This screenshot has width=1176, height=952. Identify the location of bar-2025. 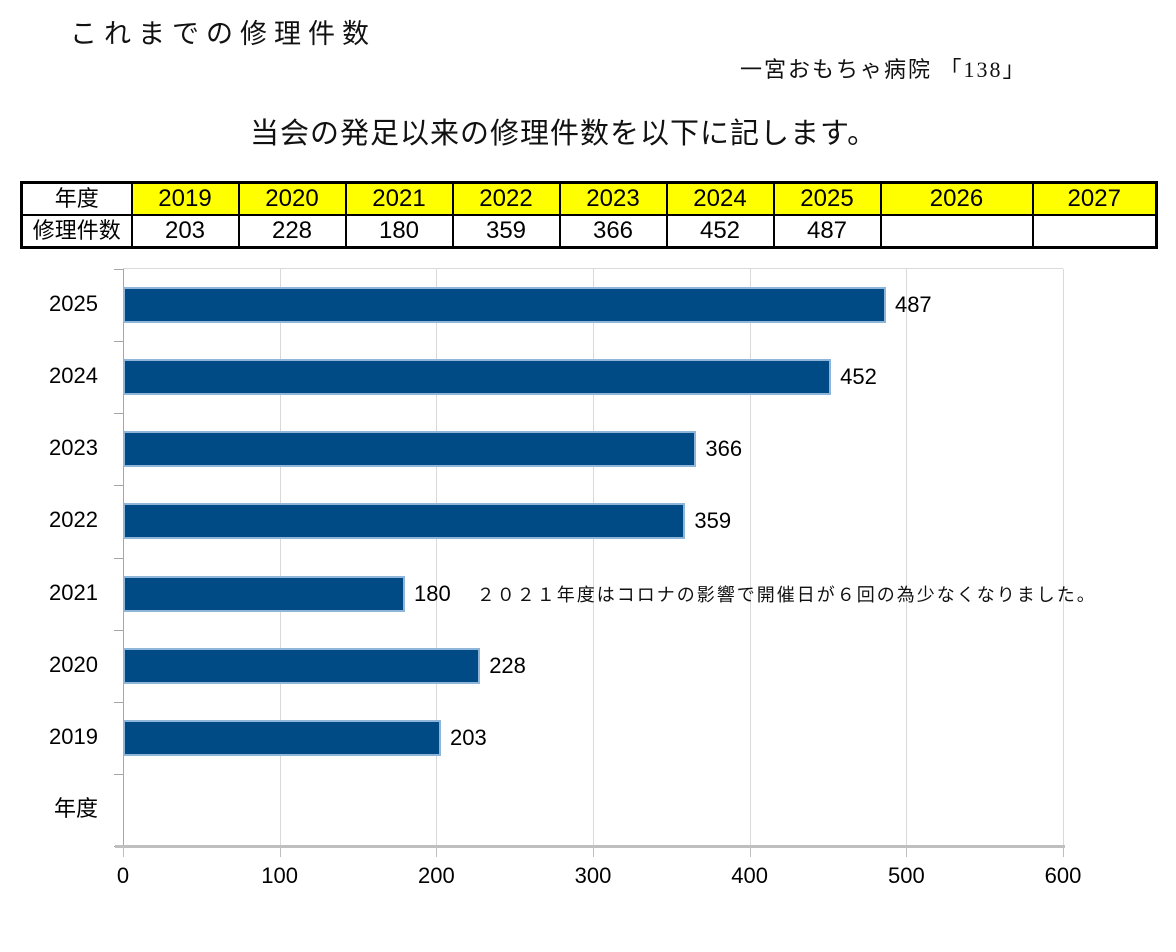
(504, 305).